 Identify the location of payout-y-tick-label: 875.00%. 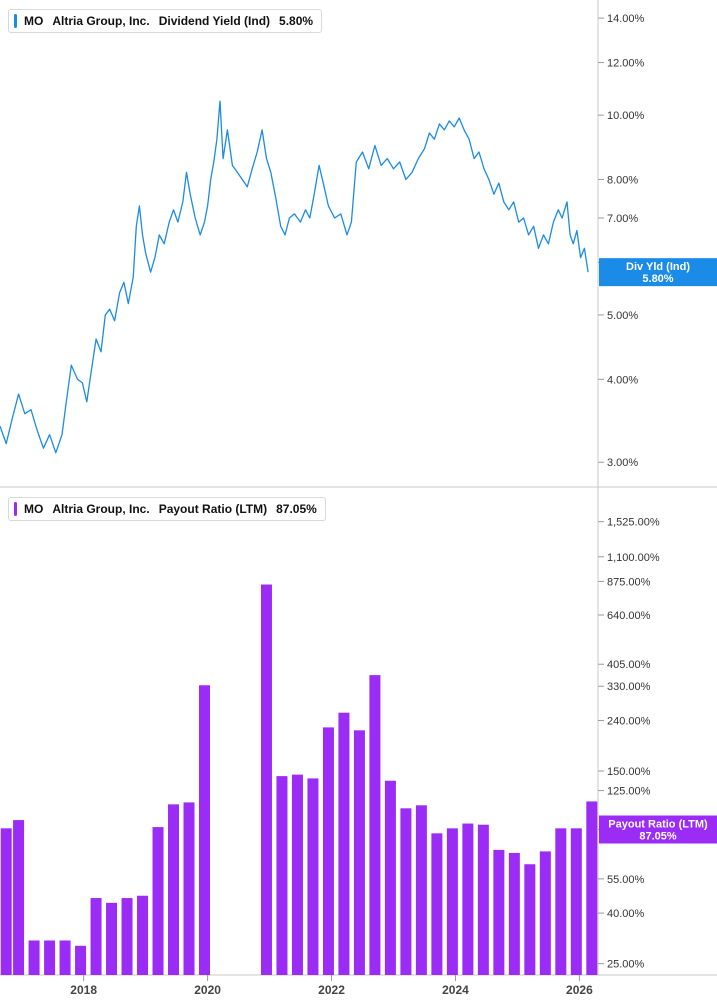
(629, 582).